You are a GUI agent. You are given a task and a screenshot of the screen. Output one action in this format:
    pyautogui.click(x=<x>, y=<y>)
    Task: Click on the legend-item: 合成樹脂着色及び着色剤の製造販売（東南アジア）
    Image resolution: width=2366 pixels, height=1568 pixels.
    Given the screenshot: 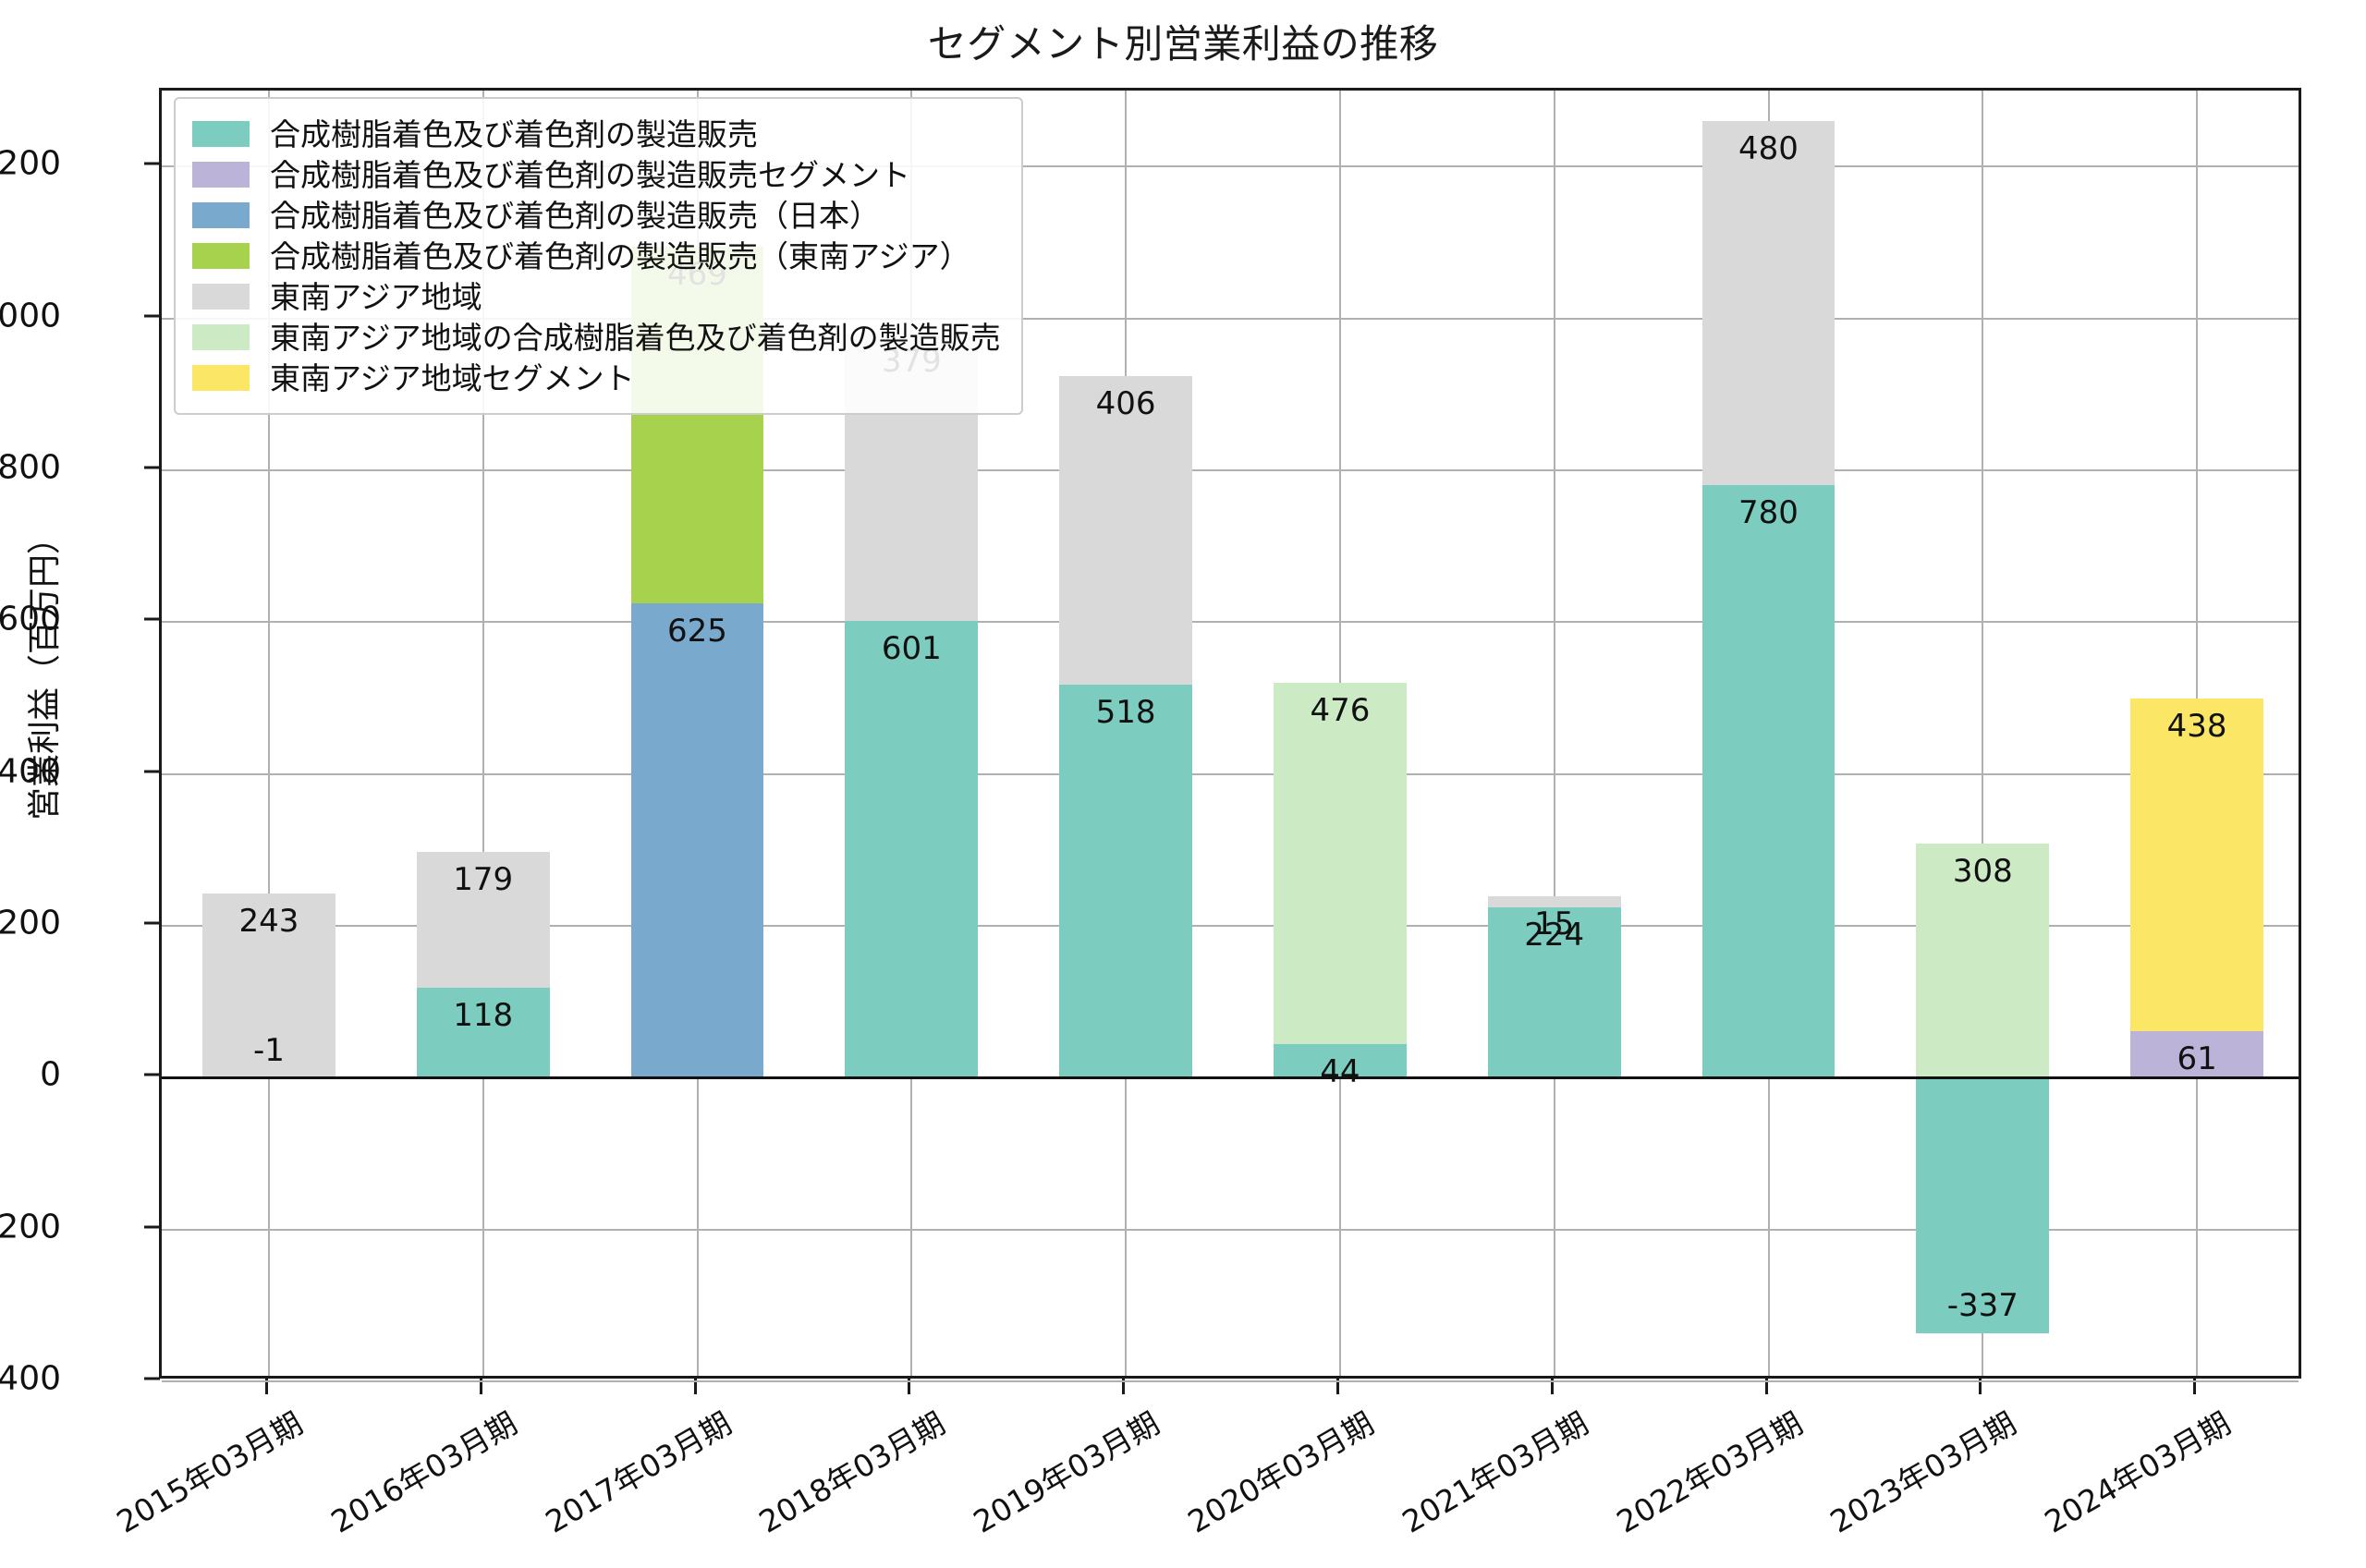 What is the action you would take?
    pyautogui.click(x=596, y=256)
    